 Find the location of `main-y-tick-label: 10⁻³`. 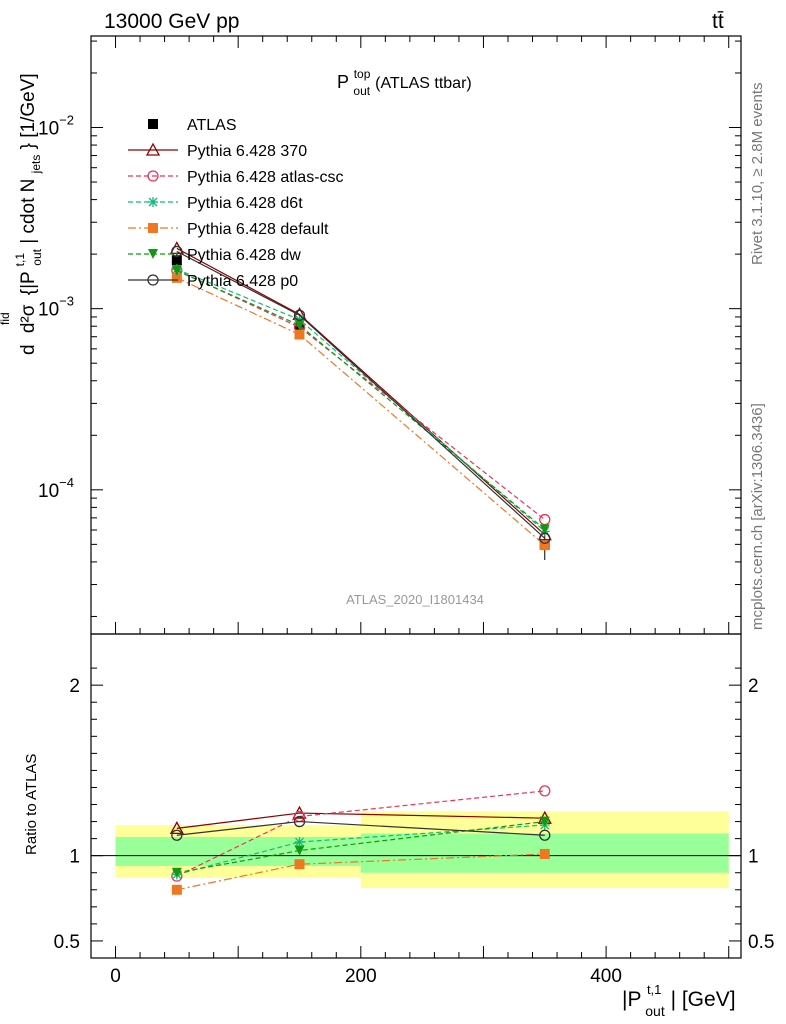

main-y-tick-label: 10⁻³ is located at coordinates (56, 307).